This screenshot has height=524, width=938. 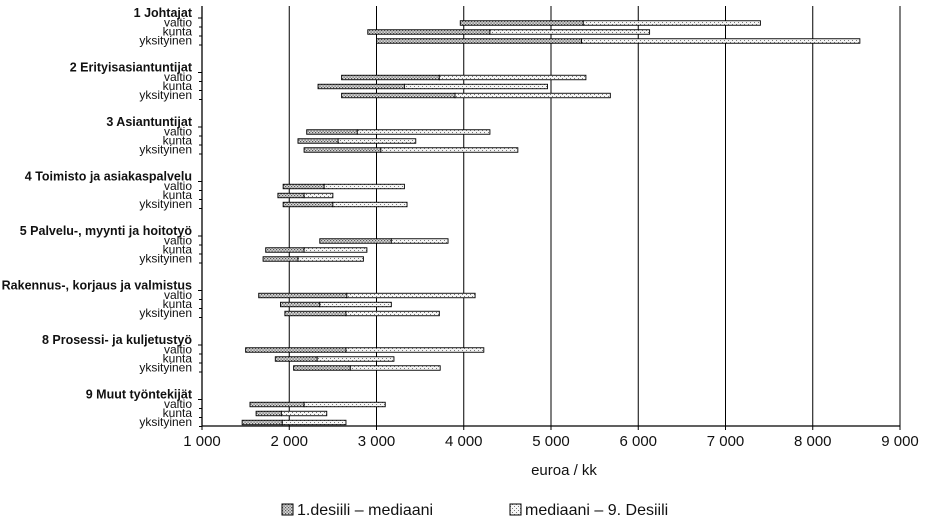 What do you see at coordinates (131, 68) in the screenshot?
I see `group-label: 2 Erityisasiantuntijat` at bounding box center [131, 68].